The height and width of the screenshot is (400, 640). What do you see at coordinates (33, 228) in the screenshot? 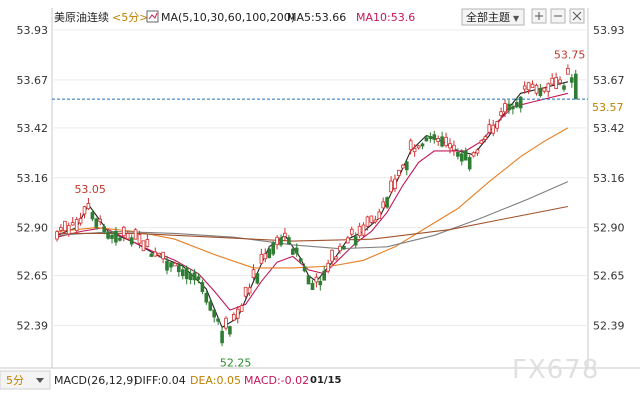
I see `y-tick-label-left: 52.90` at bounding box center [33, 228].